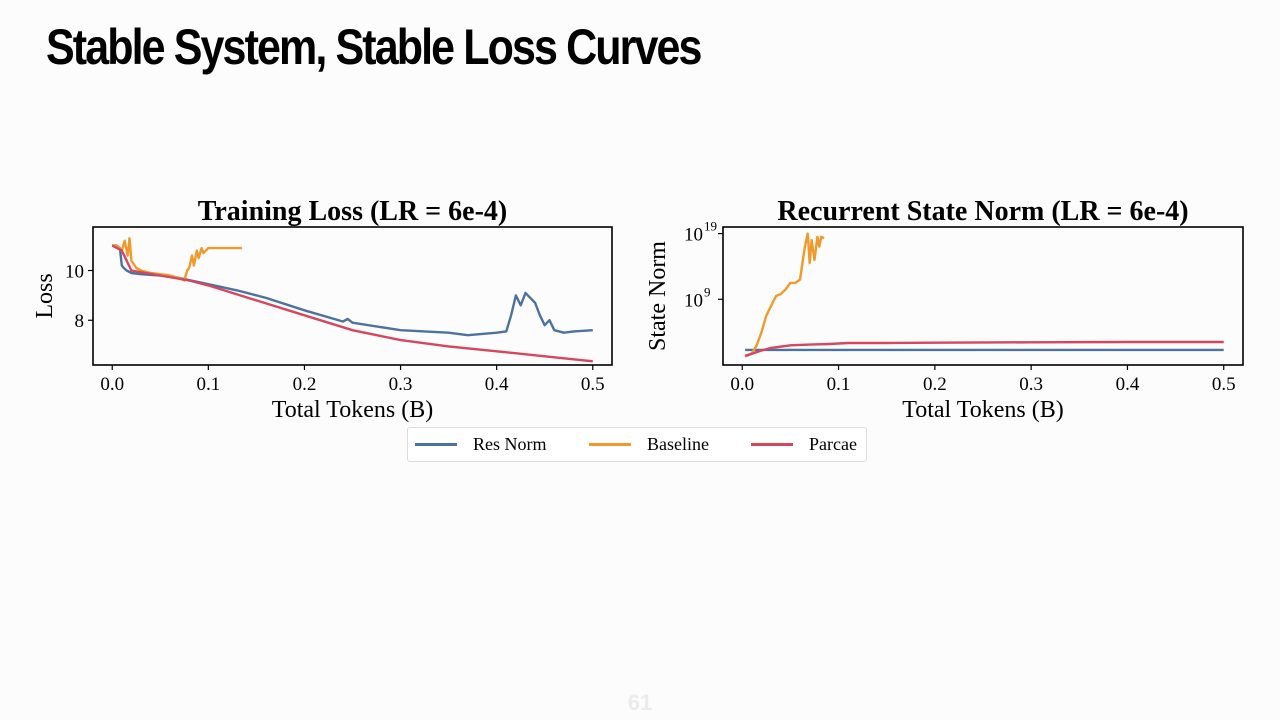 This screenshot has height=720, width=1280. I want to click on chart2-series-group, so click(984, 295).